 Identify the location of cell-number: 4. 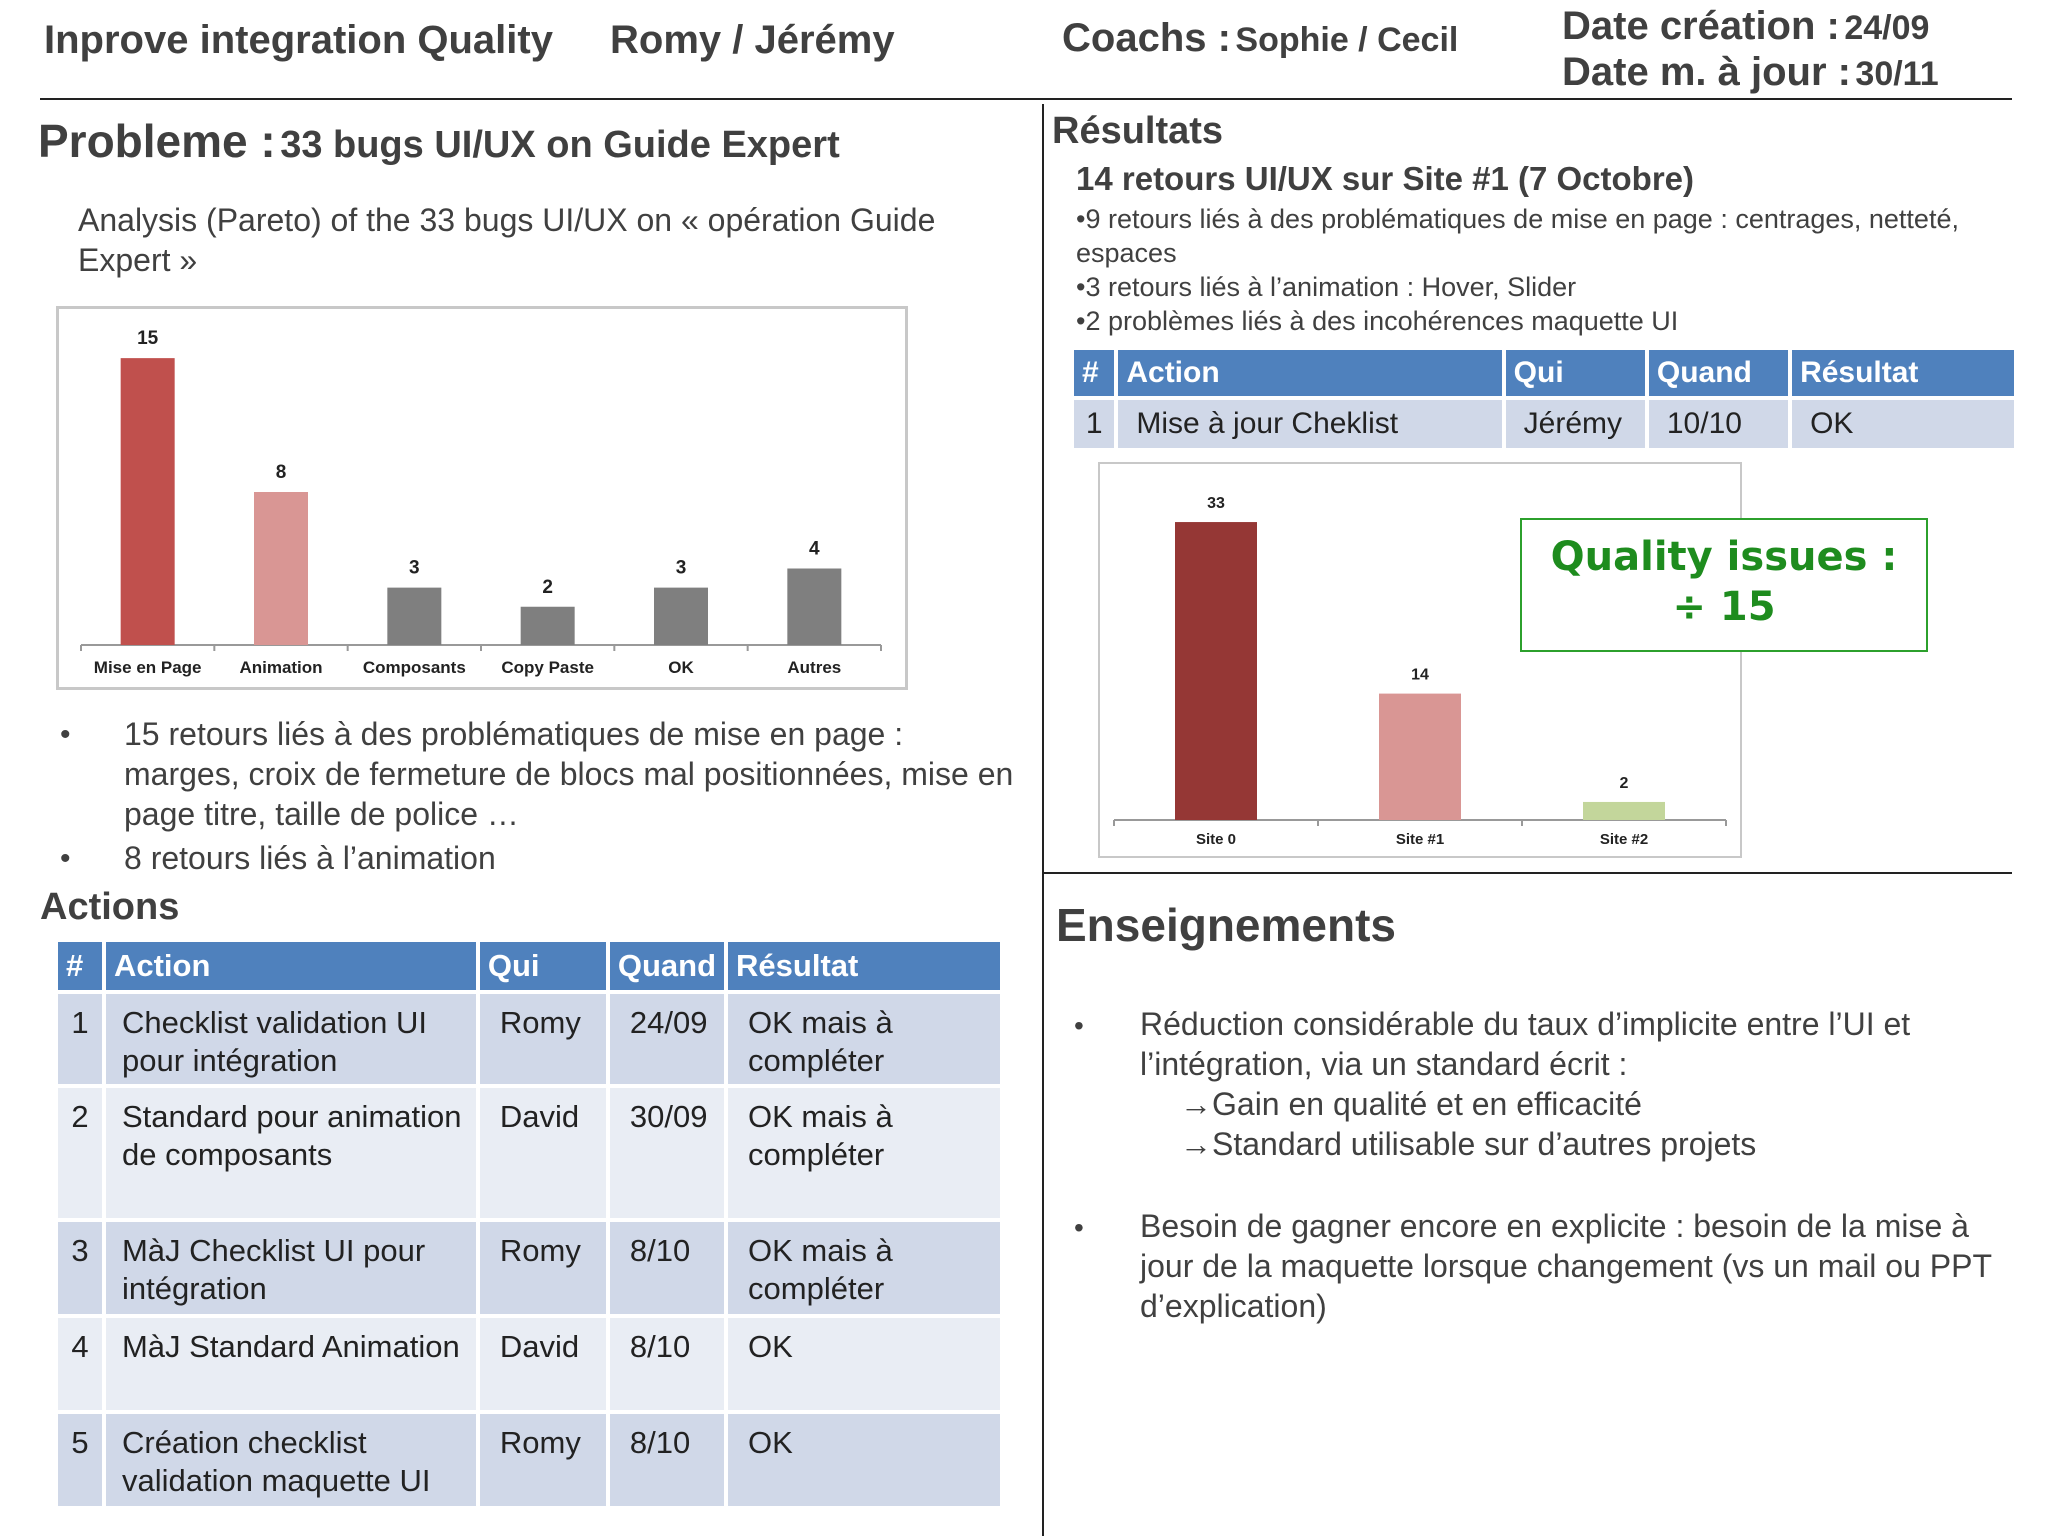
(80, 1364).